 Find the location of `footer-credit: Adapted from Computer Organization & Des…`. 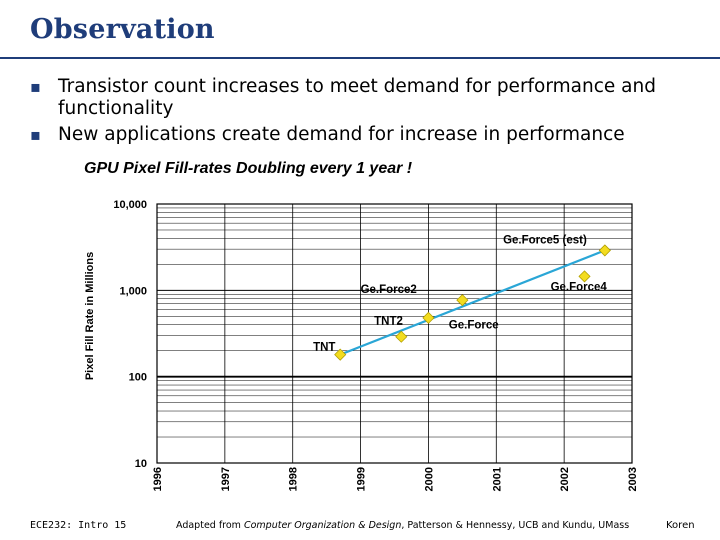

footer-credit: Adapted from Computer Organization & Des… is located at coordinates (402, 525).